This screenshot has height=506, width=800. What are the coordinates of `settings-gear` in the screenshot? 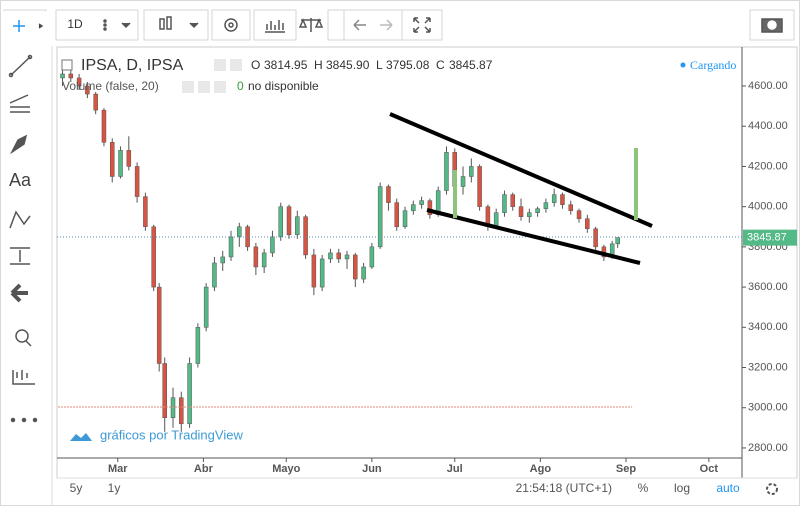 It's located at (772, 489).